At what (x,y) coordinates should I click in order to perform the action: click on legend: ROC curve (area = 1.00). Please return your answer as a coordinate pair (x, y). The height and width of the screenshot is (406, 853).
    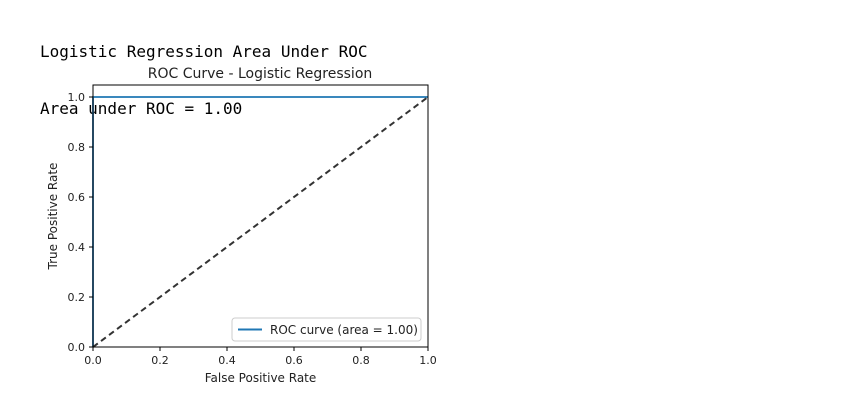
    Looking at the image, I should click on (326, 329).